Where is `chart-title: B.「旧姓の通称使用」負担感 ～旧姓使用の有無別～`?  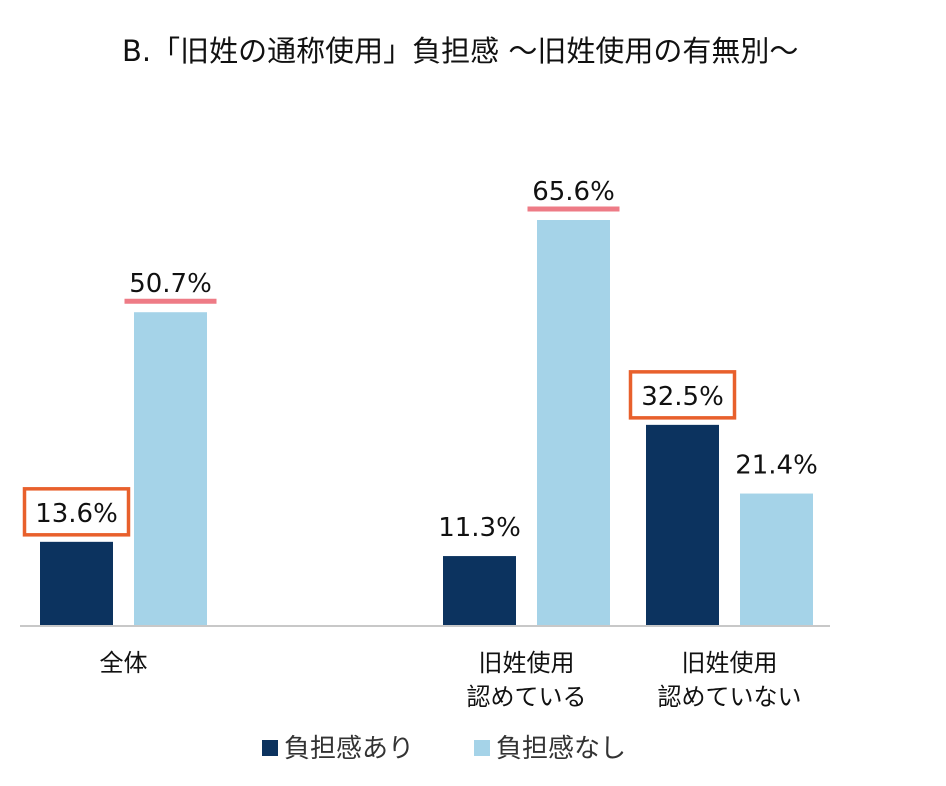
chart-title: B.「旧姓の通称使用」負担感 ～旧姓使用の有無別～ is located at coordinates (460, 51).